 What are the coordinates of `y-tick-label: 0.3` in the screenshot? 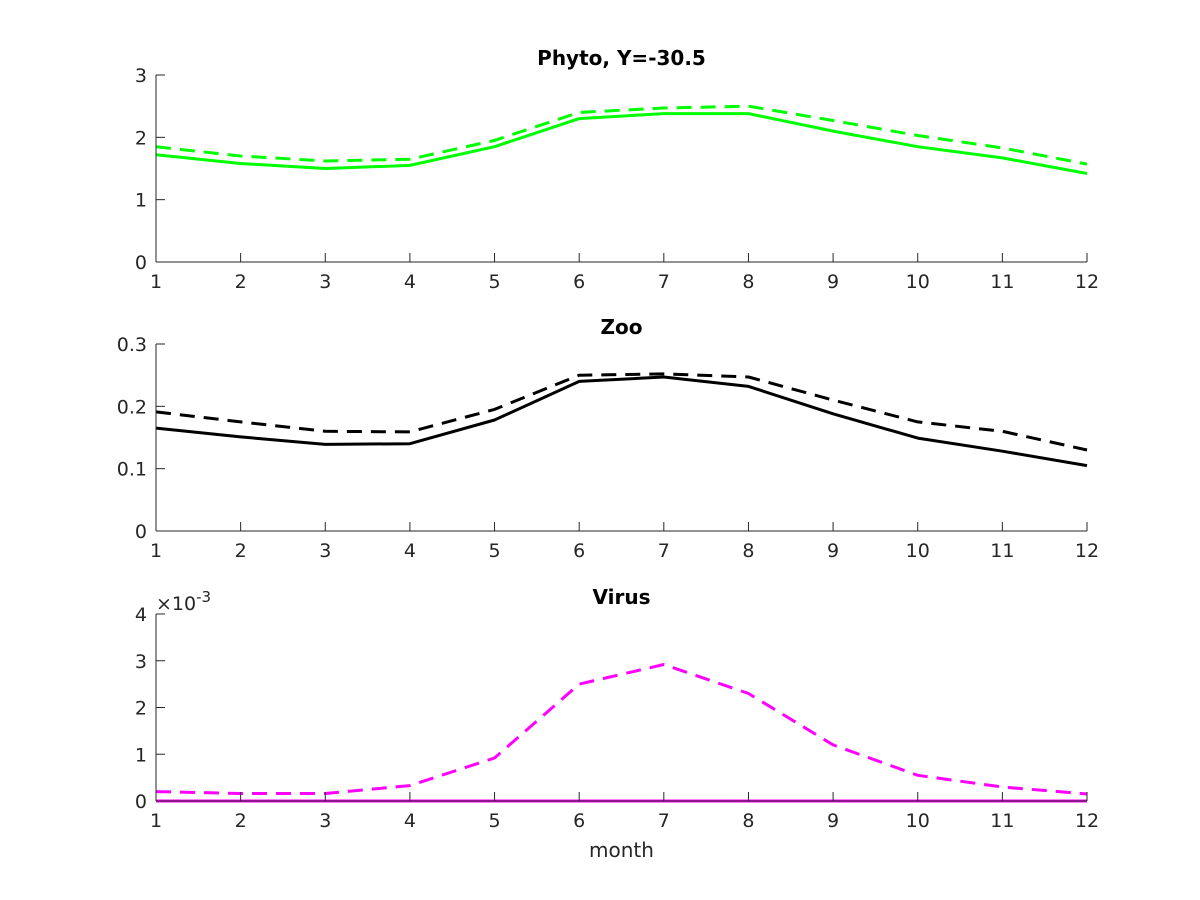 It's located at (132, 345).